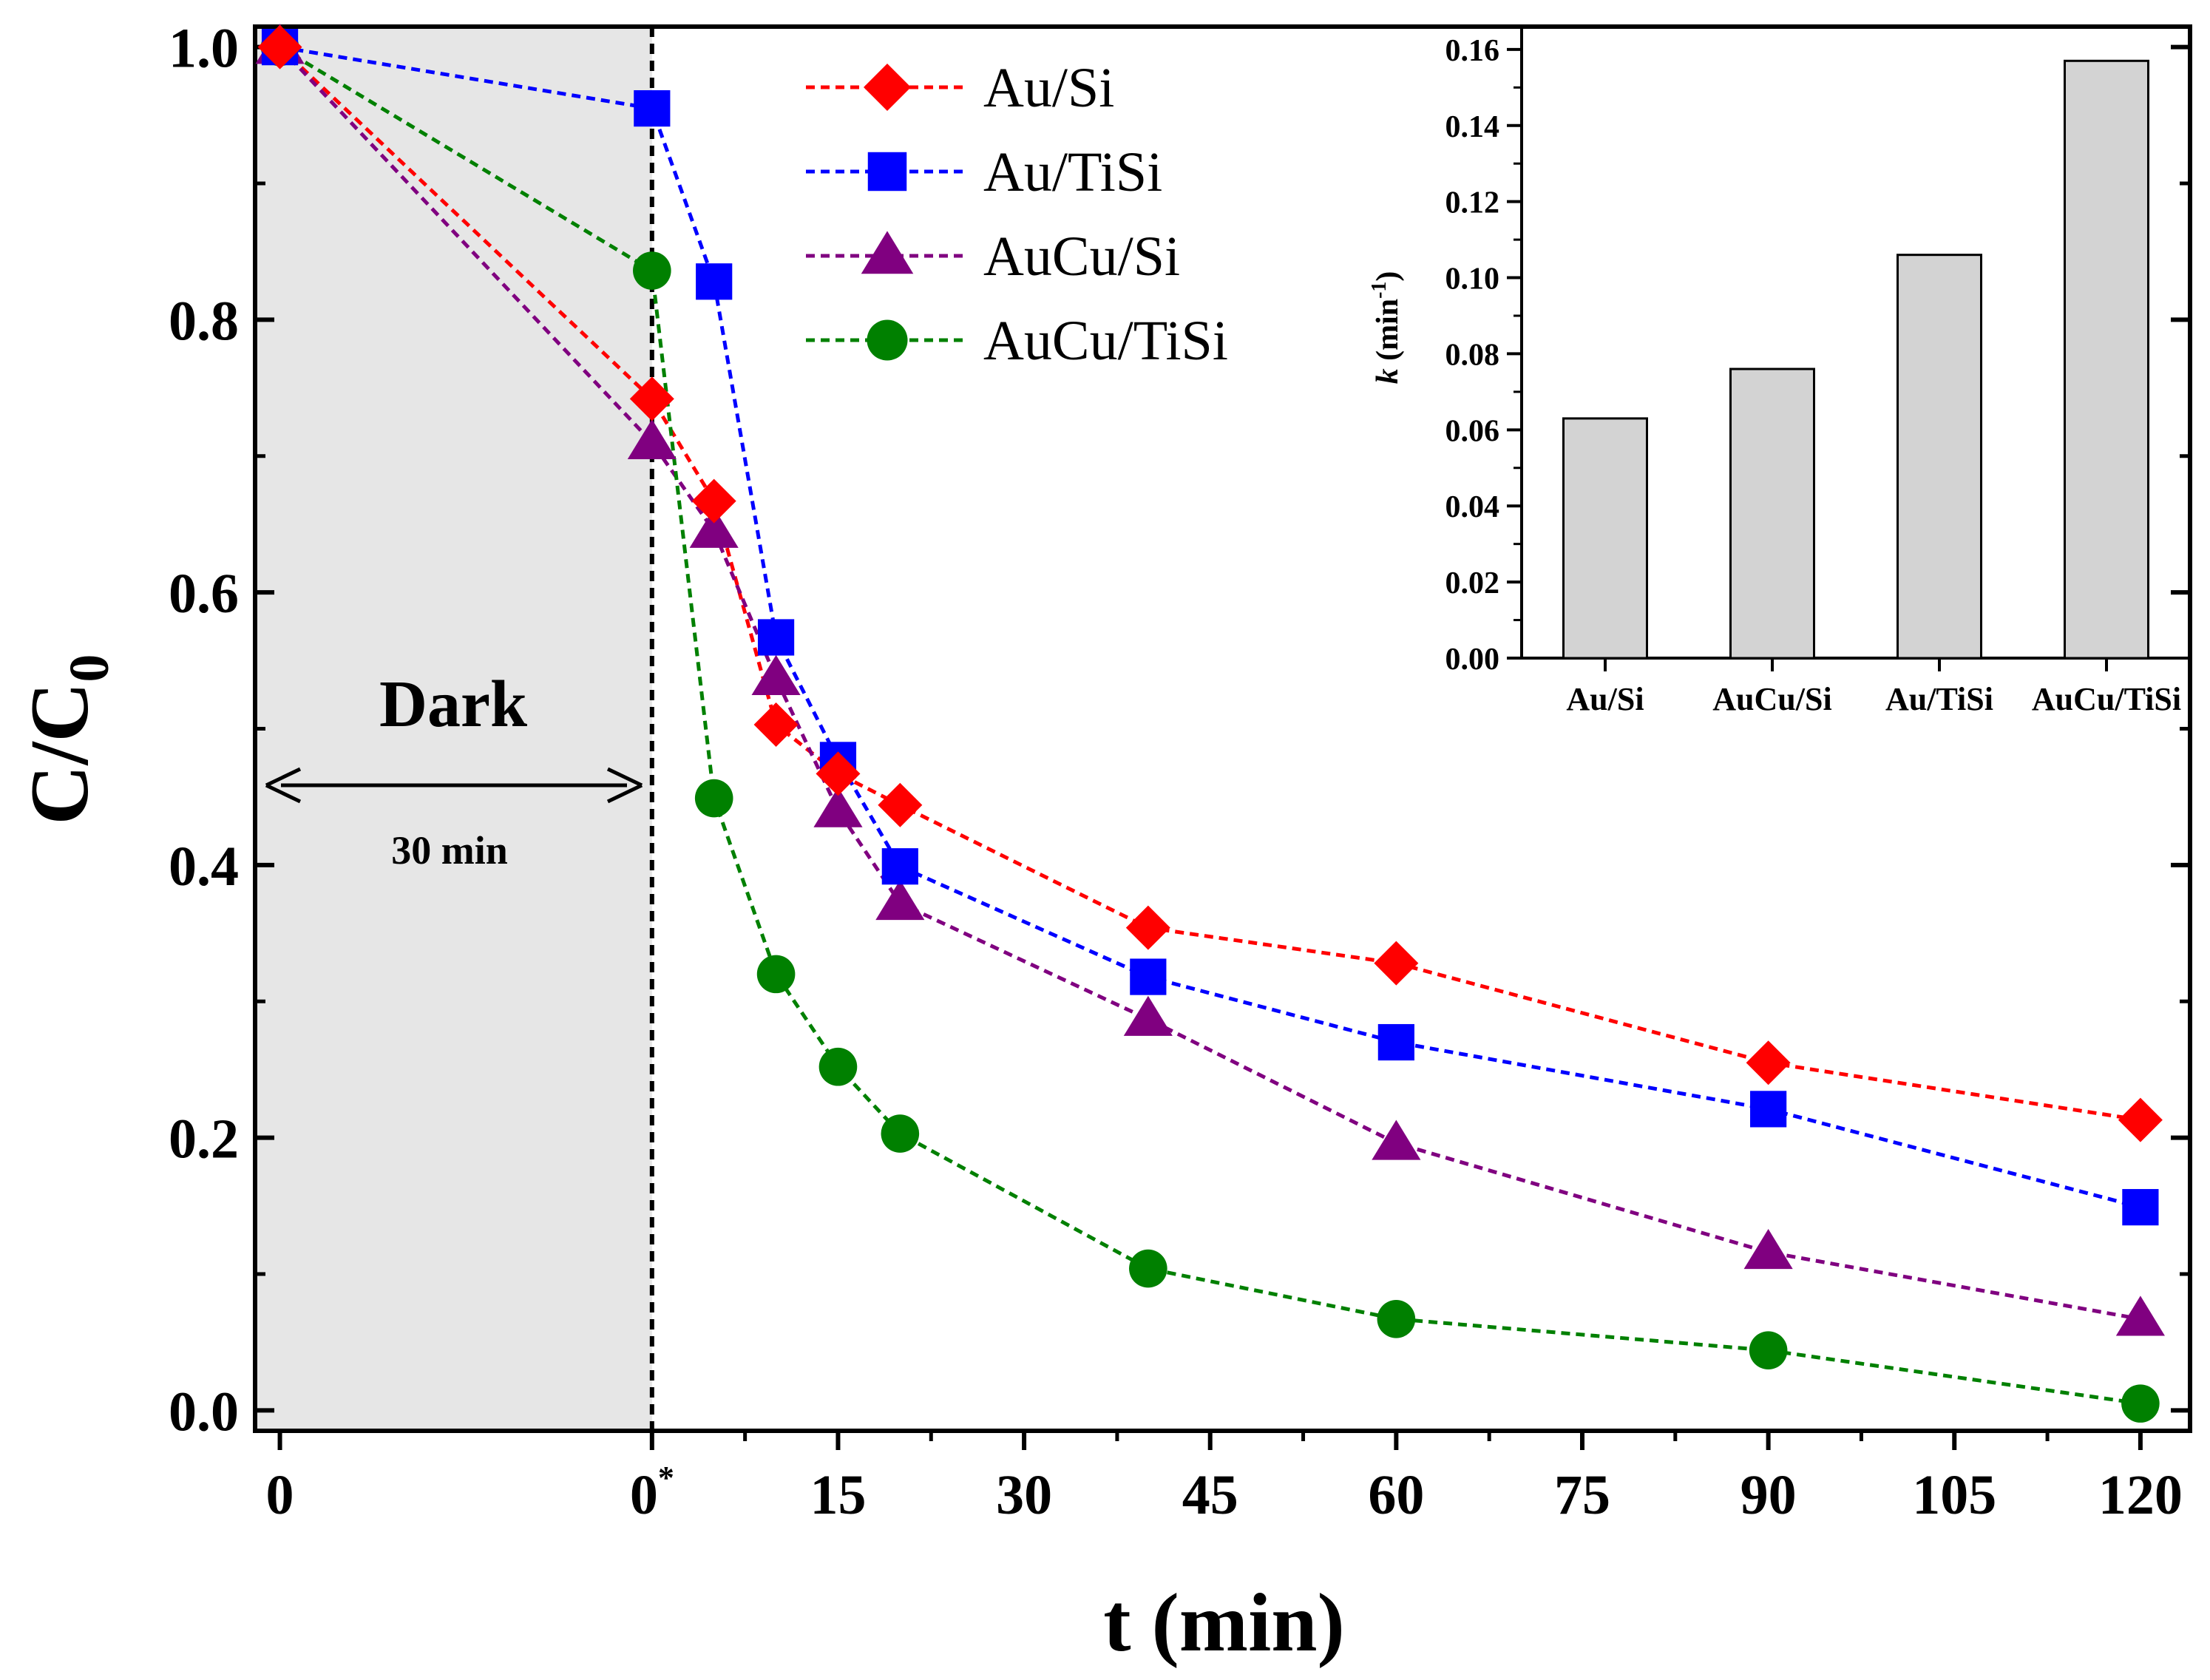  Describe the element at coordinates (204, 1412) in the screenshot. I see `y-tick-label: 0.0` at that location.